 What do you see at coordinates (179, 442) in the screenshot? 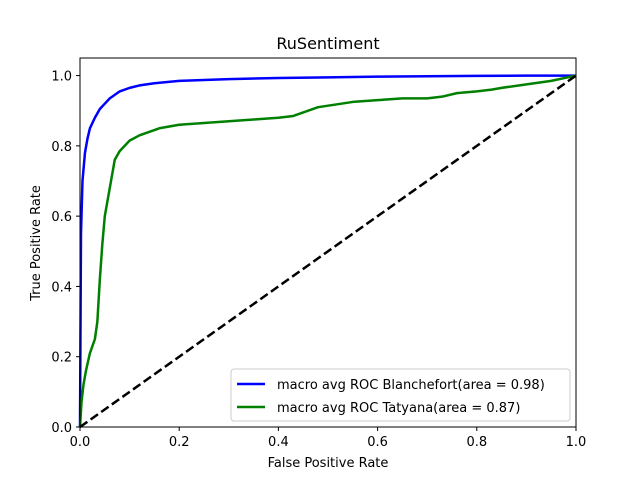
I see `x-tick-label: 0.2` at bounding box center [179, 442].